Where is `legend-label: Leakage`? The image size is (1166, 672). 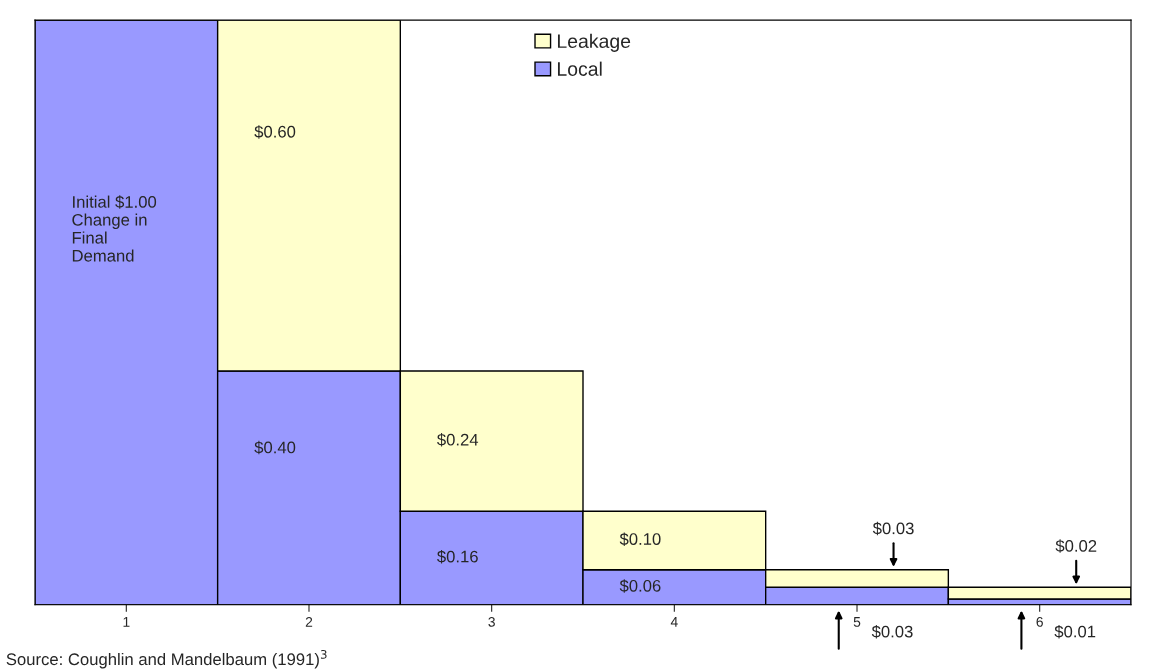
legend-label: Leakage is located at coordinates (594, 42).